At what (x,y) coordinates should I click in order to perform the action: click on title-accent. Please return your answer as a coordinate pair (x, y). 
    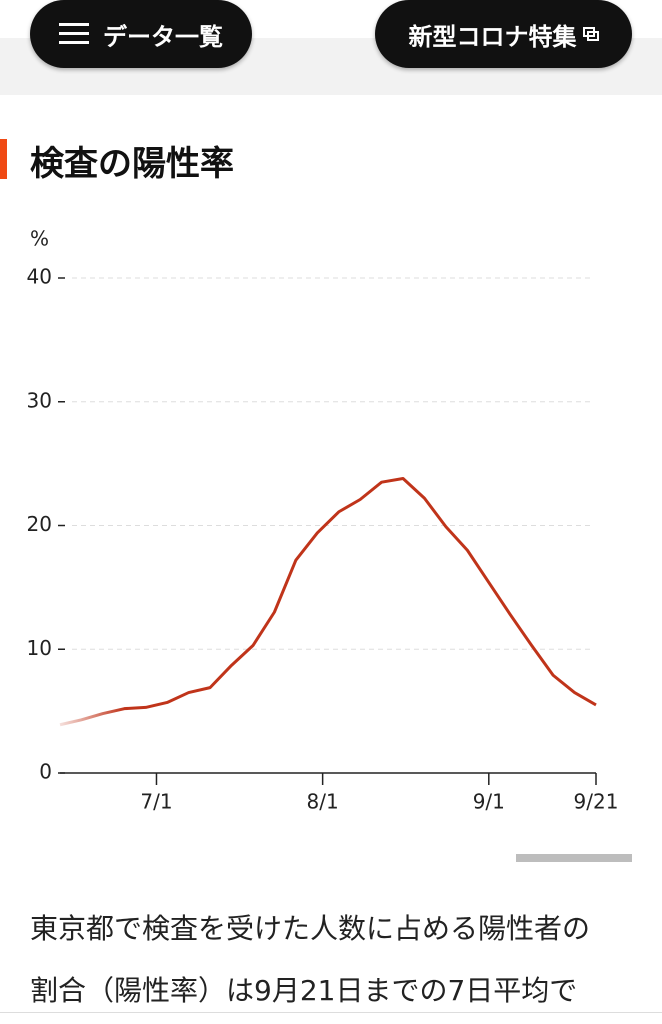
    Looking at the image, I should click on (3, 159).